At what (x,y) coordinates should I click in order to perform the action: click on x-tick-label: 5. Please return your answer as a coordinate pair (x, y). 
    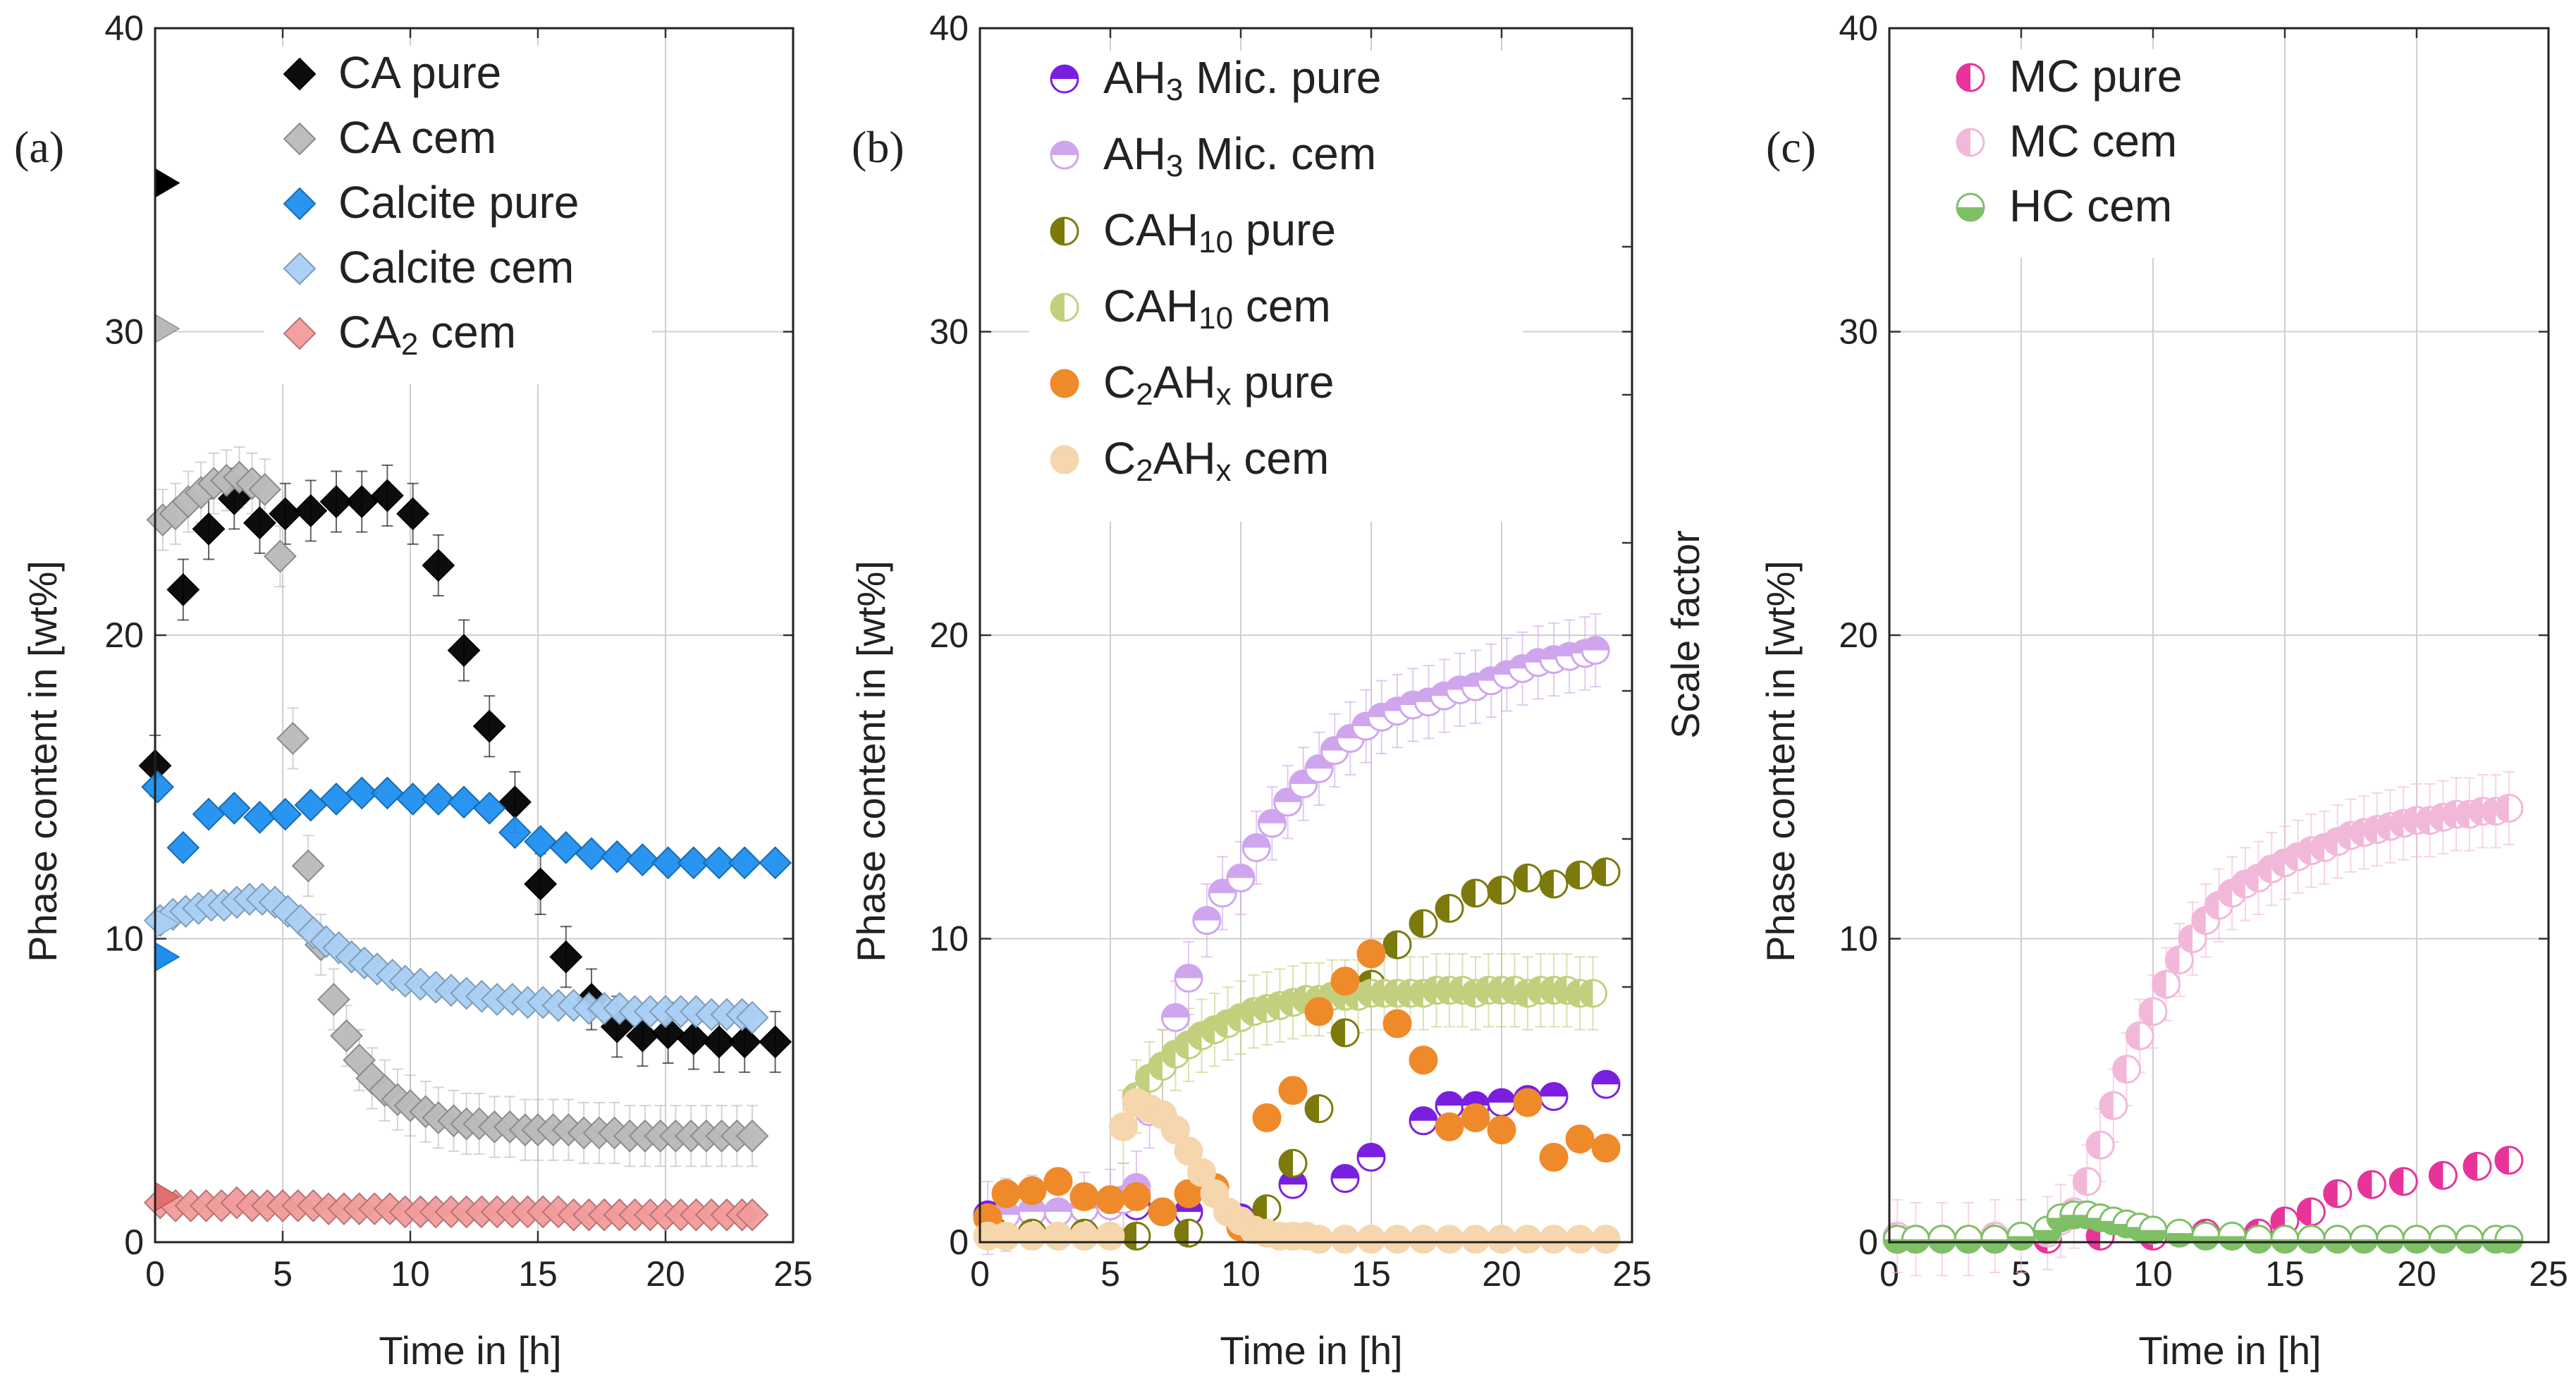
    Looking at the image, I should click on (1110, 1274).